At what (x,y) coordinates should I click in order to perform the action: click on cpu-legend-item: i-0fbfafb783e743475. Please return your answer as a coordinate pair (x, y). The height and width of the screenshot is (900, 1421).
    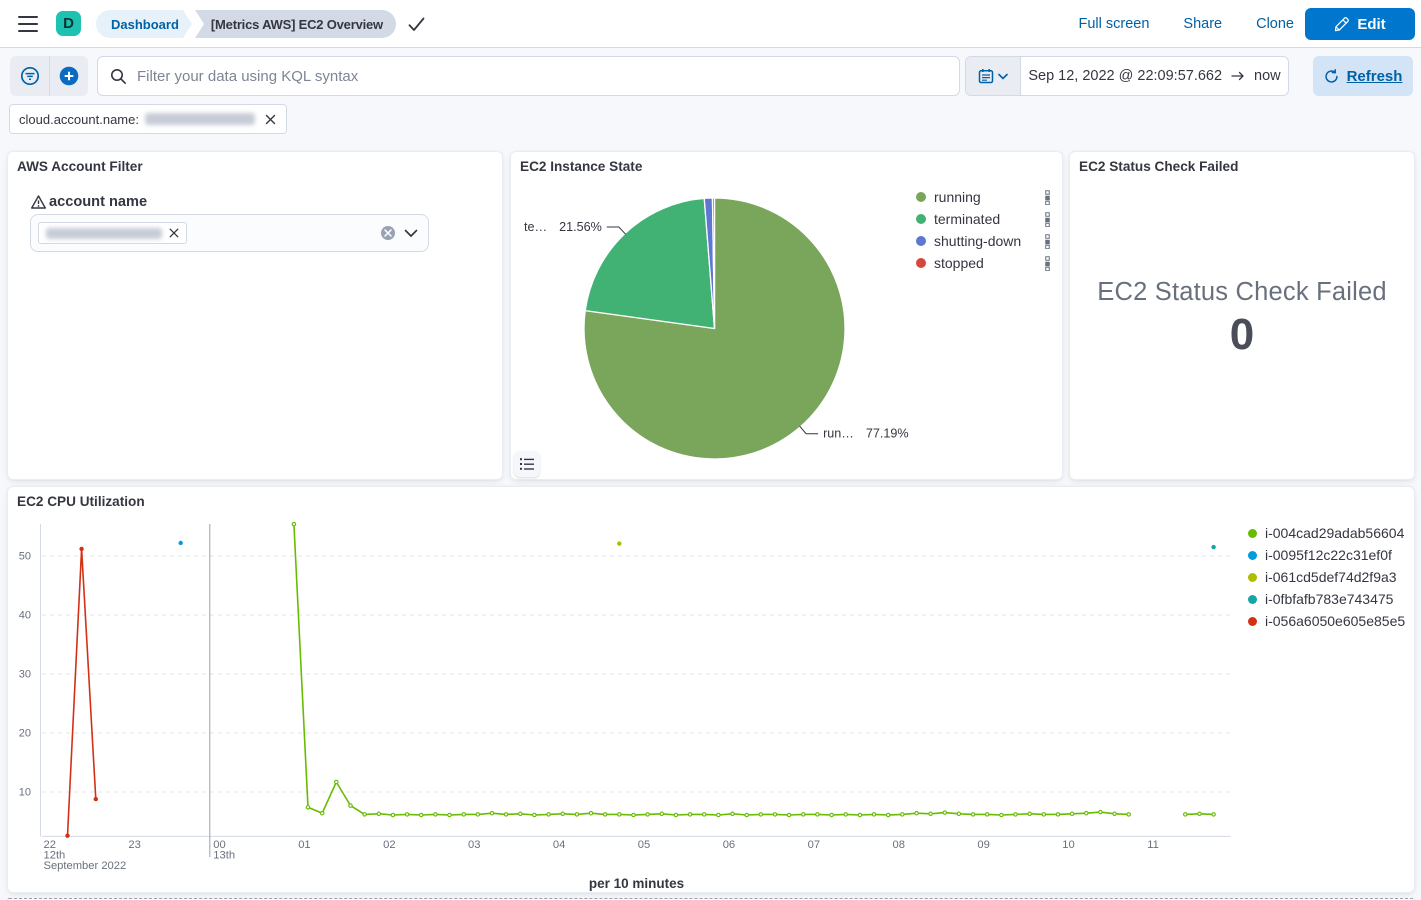
    Looking at the image, I should click on (1326, 599).